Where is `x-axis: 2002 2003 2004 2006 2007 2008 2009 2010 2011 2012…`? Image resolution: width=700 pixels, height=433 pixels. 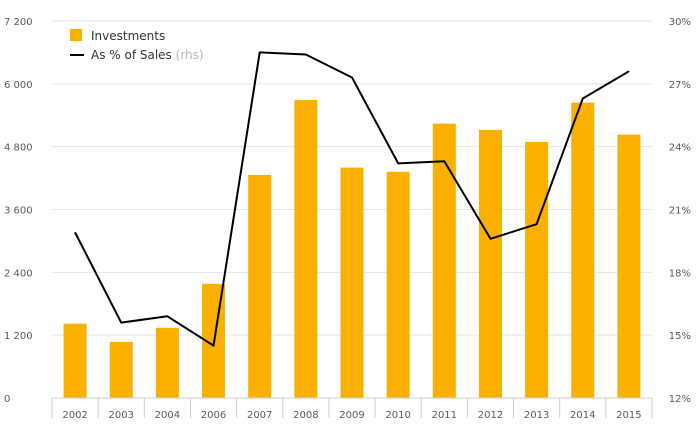 x-axis: 2002 2003 2004 2006 2007 2008 2009 2010 2011 2012… is located at coordinates (352, 409).